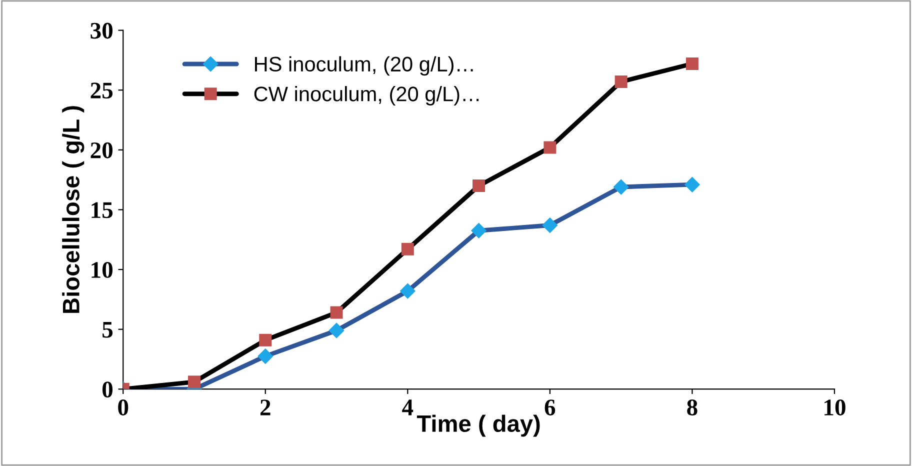 This screenshot has height=466, width=912. Describe the element at coordinates (692, 408) in the screenshot. I see `x-tick-label: 8` at that location.